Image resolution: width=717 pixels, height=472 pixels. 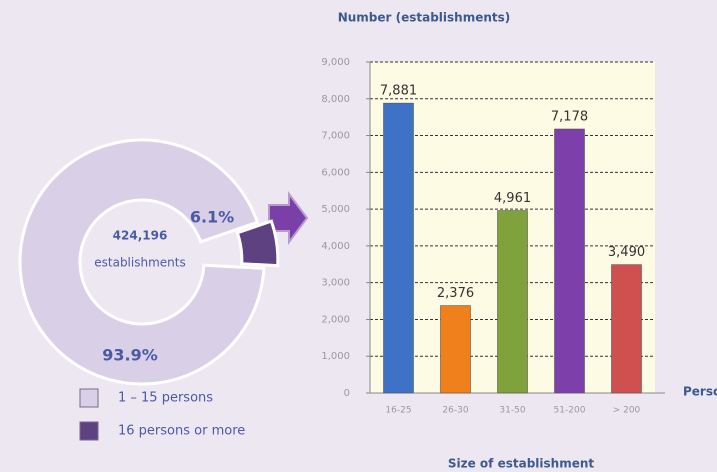 I want to click on y-tick-label: 9,000, so click(x=335, y=62).